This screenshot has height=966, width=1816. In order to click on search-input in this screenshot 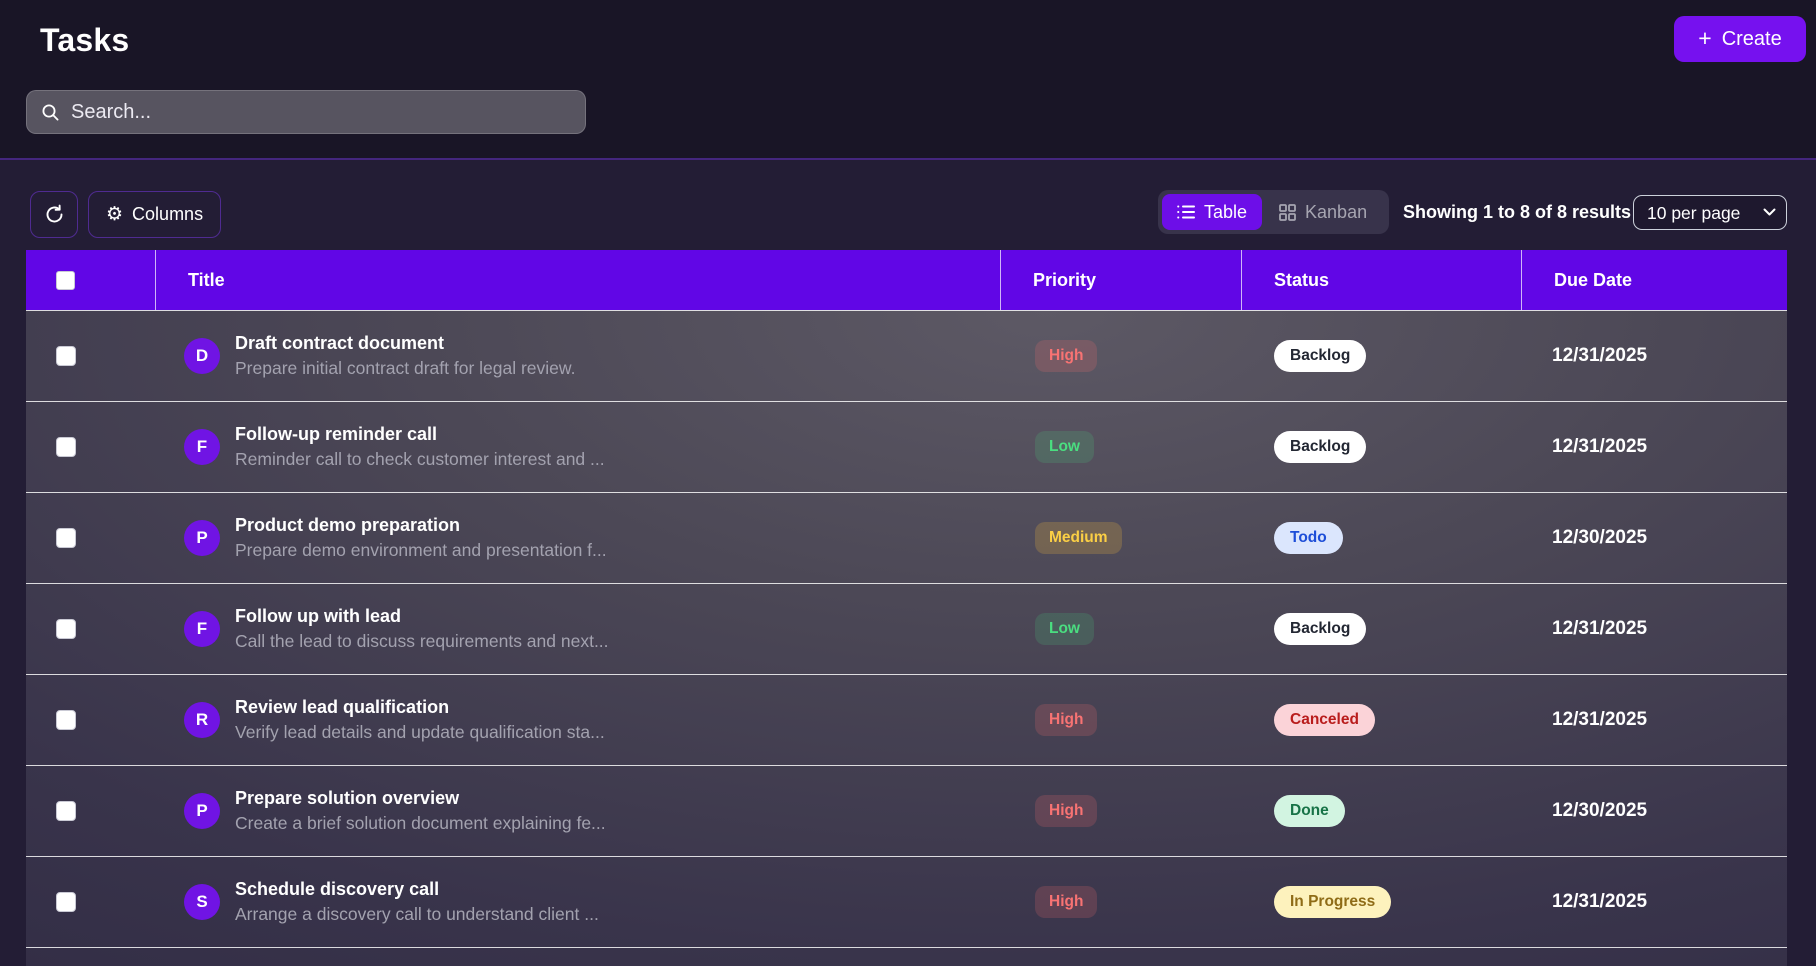, I will do `click(321, 112)`.